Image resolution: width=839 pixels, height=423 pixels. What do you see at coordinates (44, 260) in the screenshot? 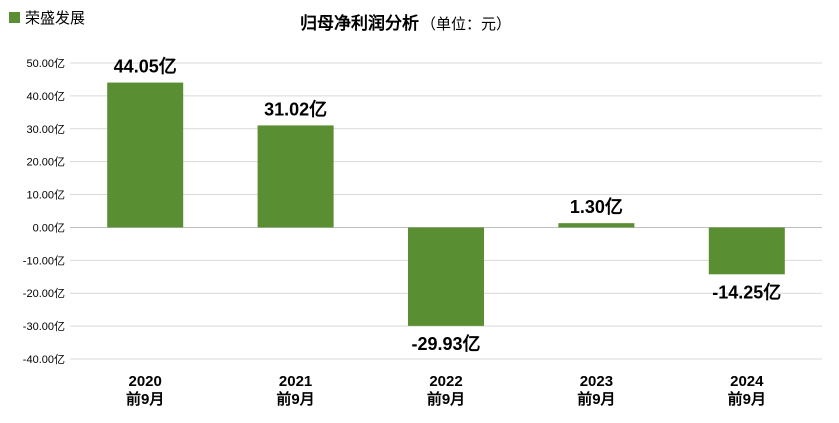
I see `y-tick-label: -10.00亿` at bounding box center [44, 260].